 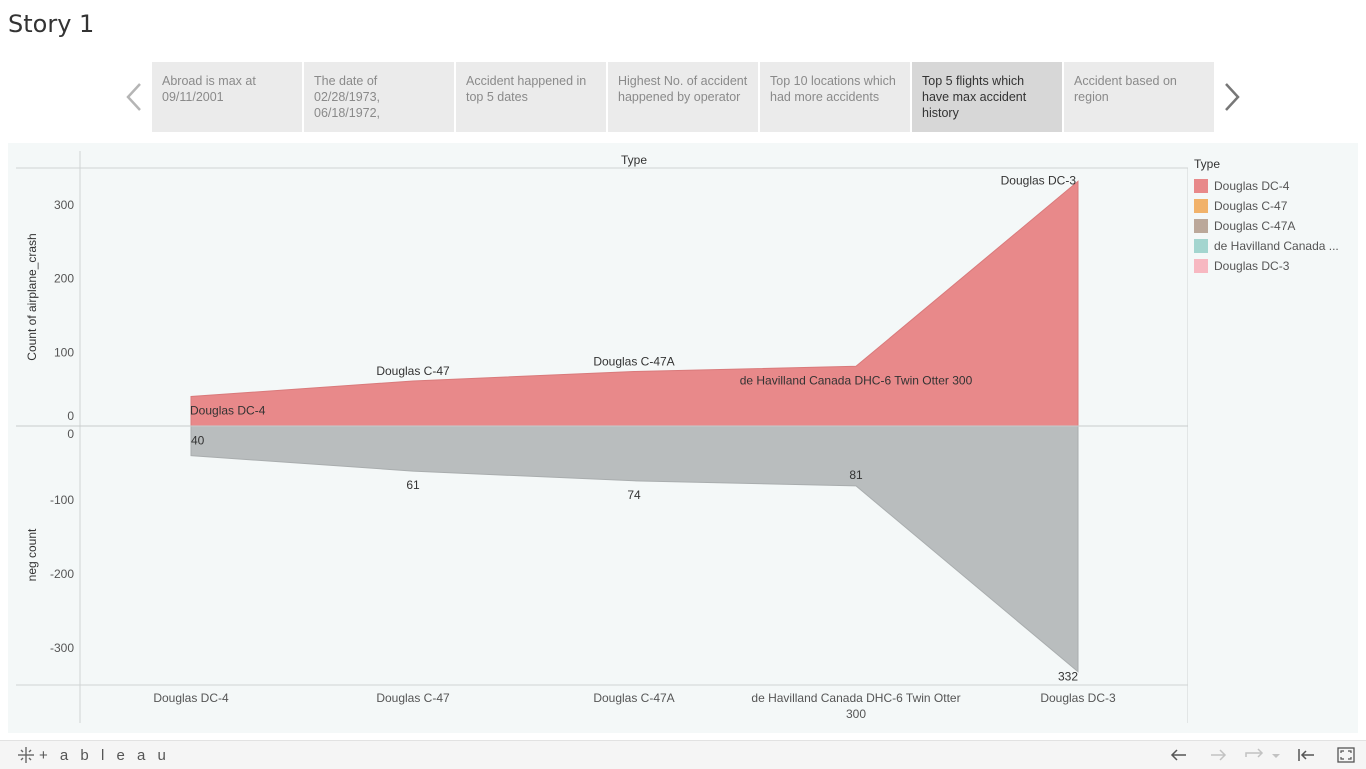 I want to click on arrow-right-icon, so click(x=1219, y=755).